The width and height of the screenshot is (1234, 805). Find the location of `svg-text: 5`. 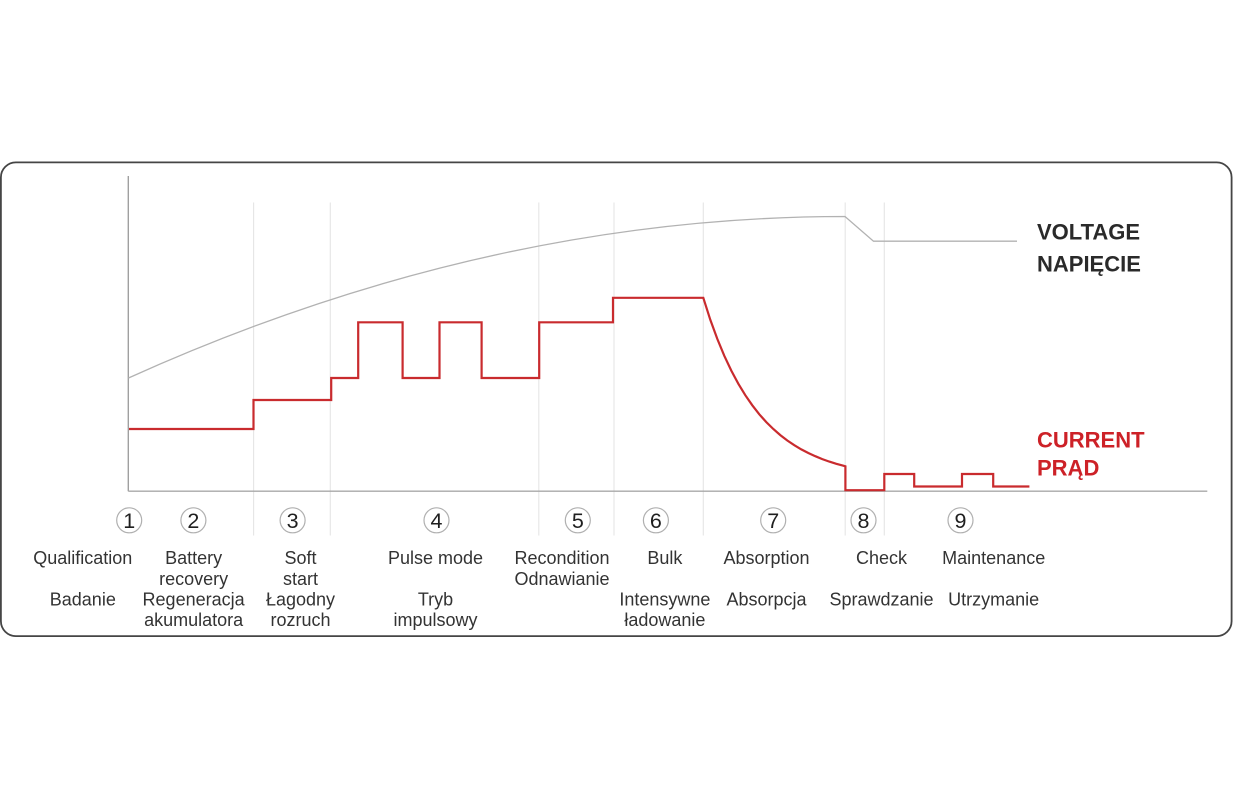

svg-text: 5 is located at coordinates (578, 521).